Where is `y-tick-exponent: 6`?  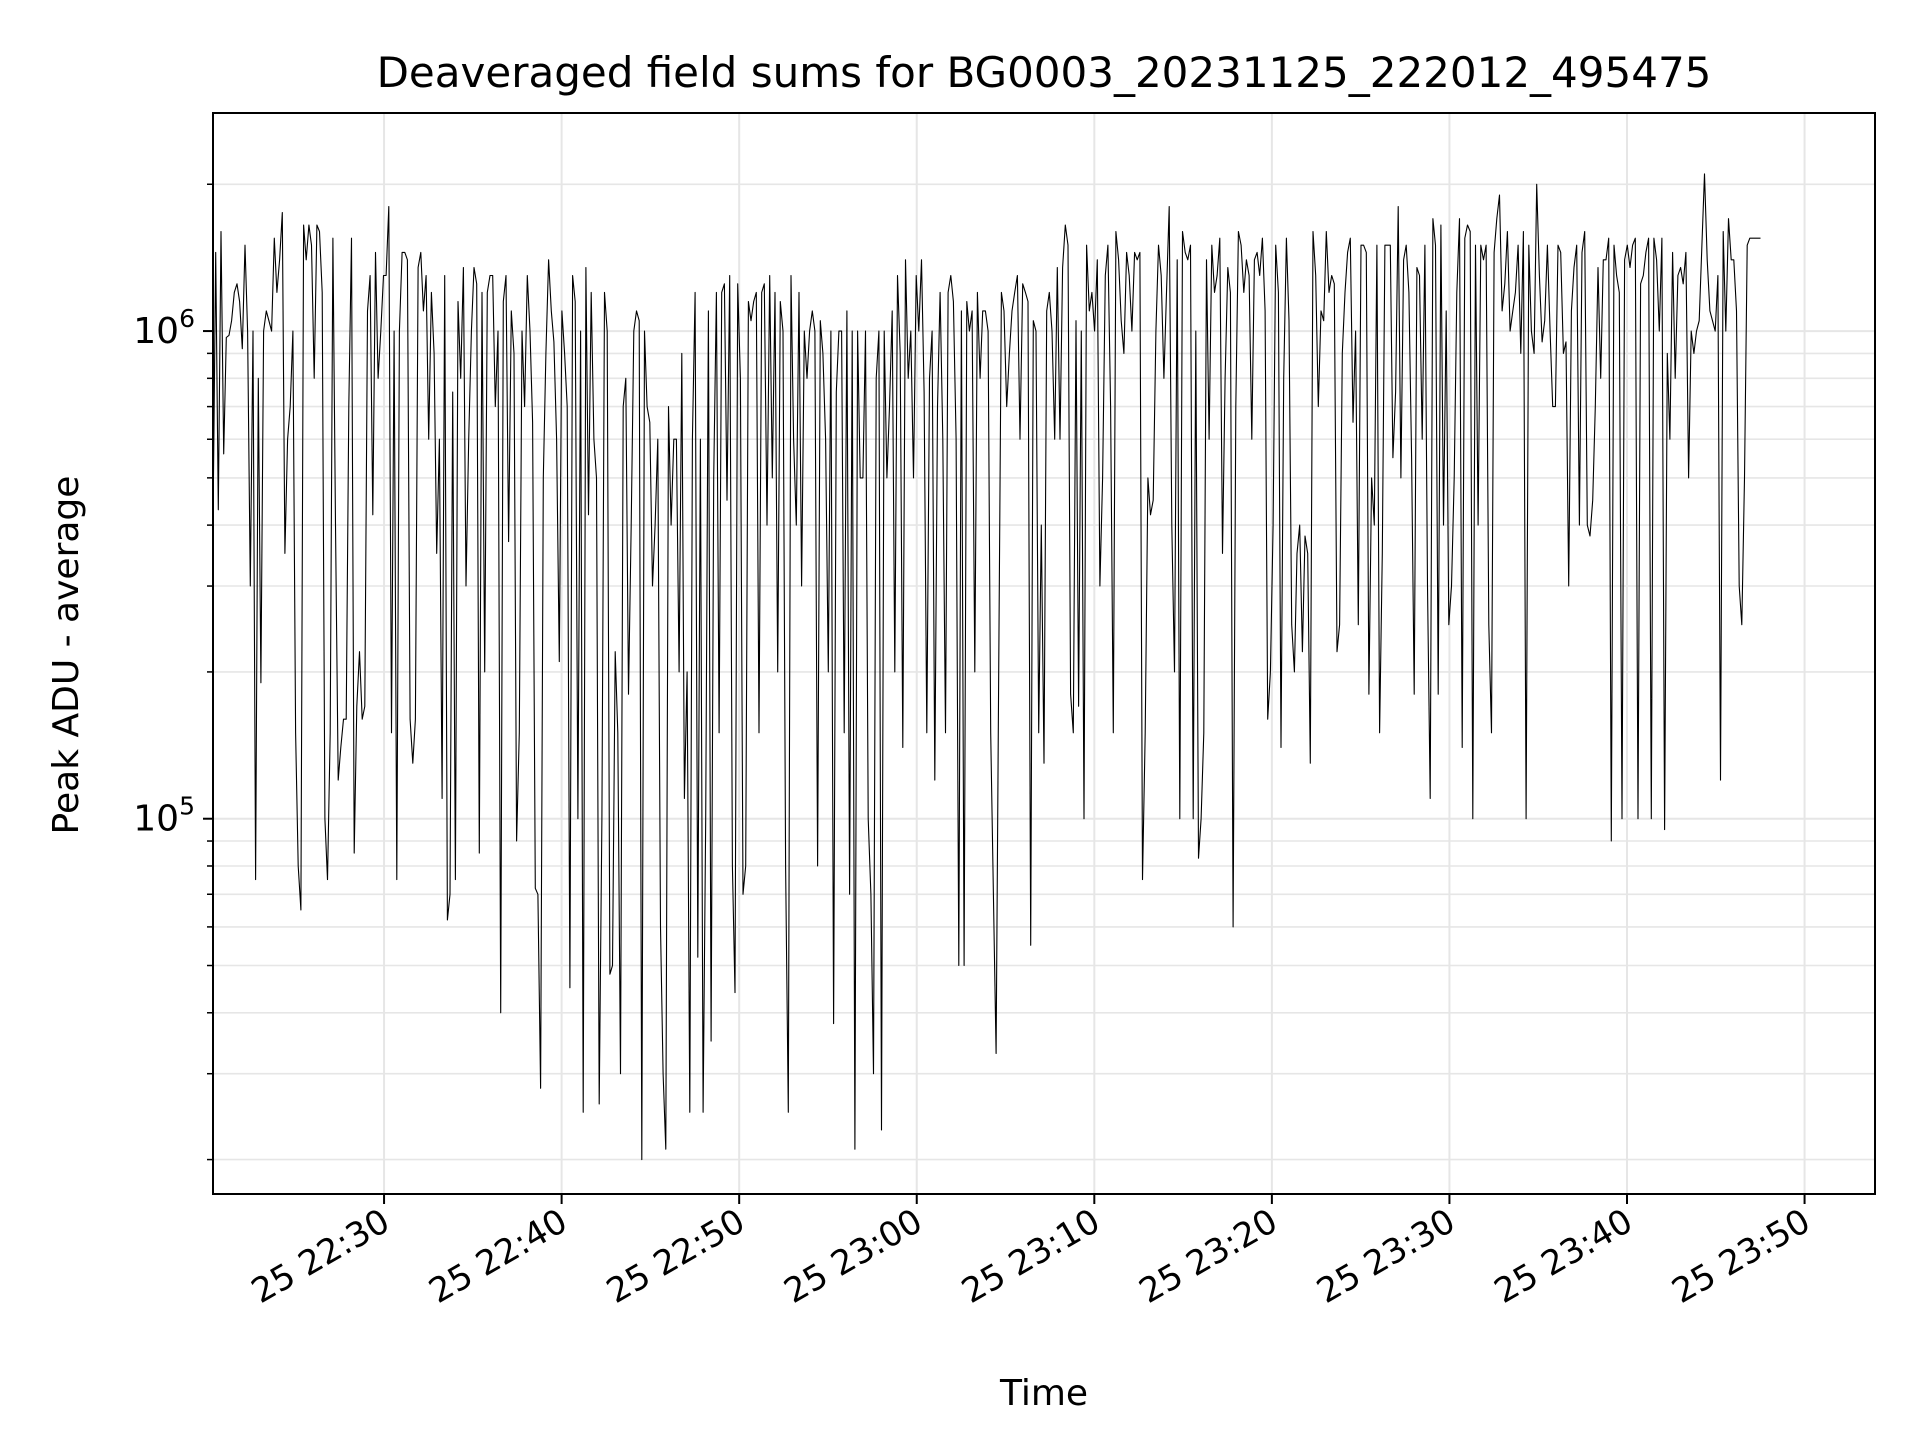 y-tick-exponent: 6 is located at coordinates (187, 318).